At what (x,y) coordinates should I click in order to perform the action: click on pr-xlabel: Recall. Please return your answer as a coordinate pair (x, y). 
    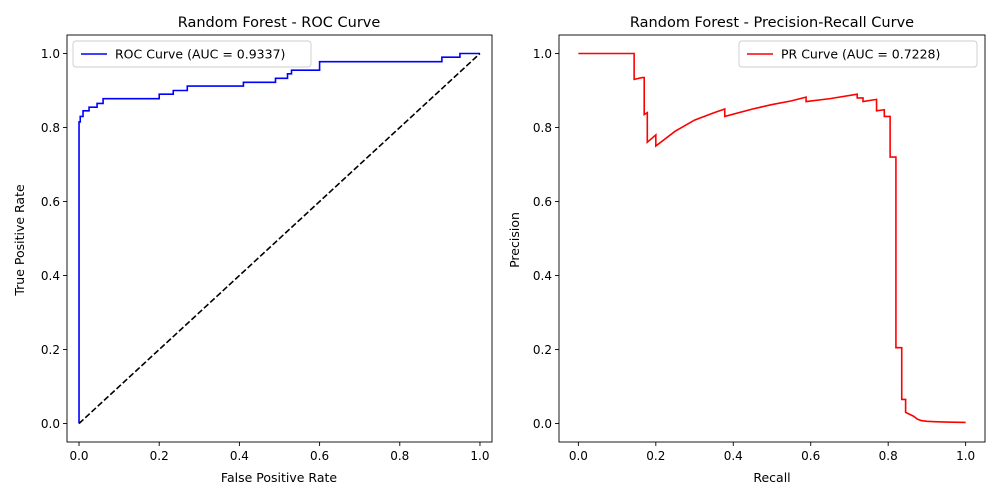
    Looking at the image, I should click on (771, 477).